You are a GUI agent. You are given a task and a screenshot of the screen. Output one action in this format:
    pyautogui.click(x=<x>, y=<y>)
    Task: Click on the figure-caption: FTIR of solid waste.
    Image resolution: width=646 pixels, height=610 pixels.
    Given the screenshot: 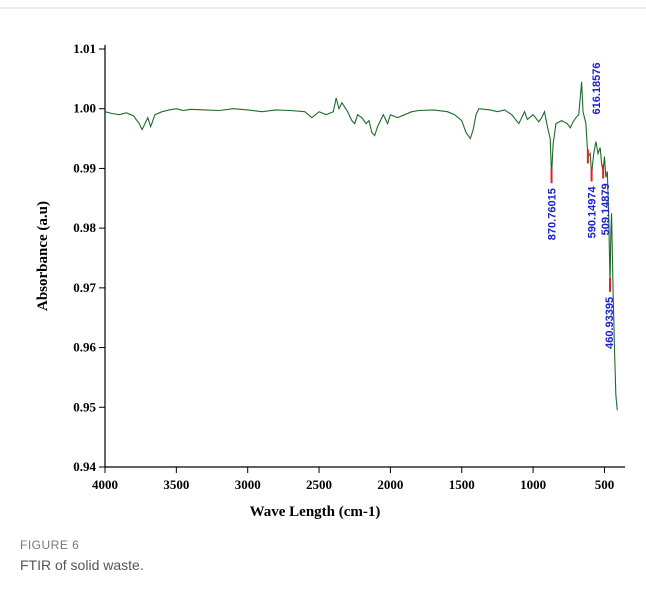 What is the action you would take?
    pyautogui.click(x=82, y=565)
    